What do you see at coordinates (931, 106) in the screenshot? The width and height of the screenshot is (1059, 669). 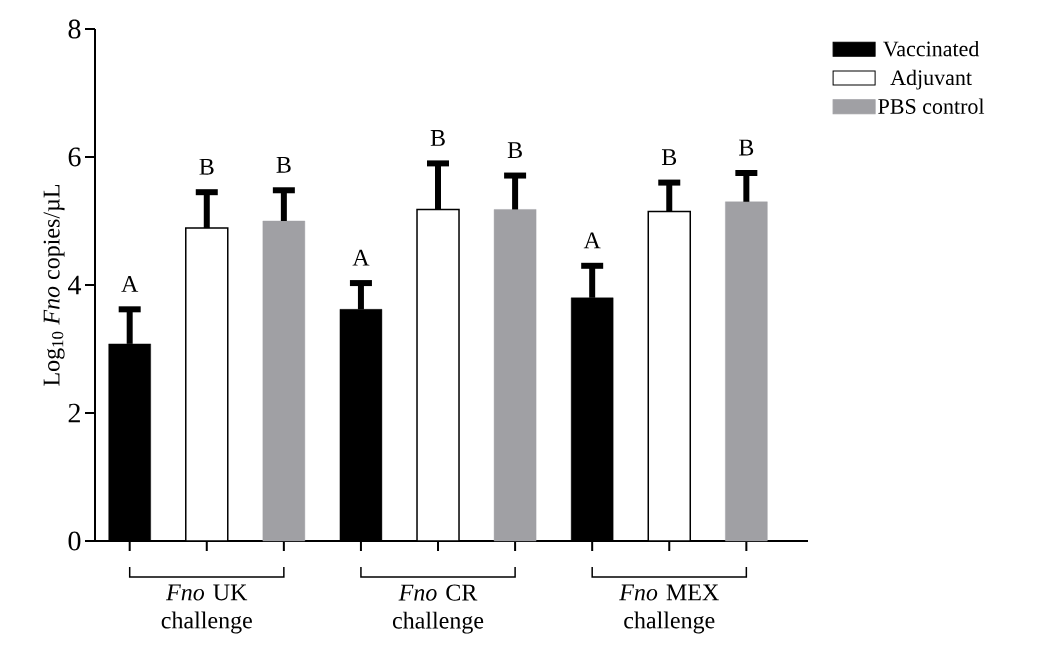 I see `legend-label: PBS control` at bounding box center [931, 106].